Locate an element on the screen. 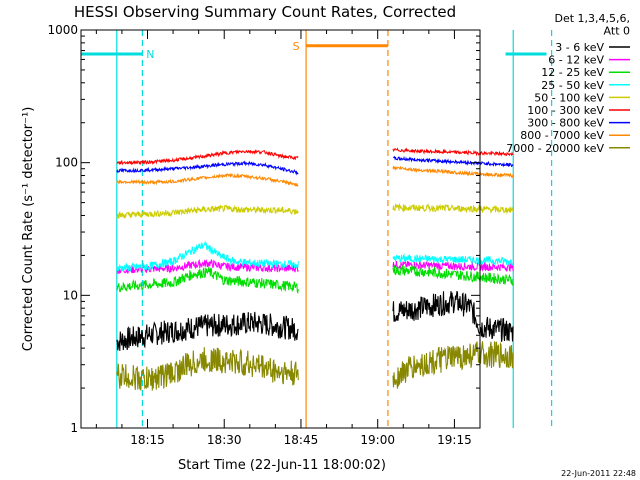 The width and height of the screenshot is (640, 480). x-tick-label: 18:45 is located at coordinates (301, 440).